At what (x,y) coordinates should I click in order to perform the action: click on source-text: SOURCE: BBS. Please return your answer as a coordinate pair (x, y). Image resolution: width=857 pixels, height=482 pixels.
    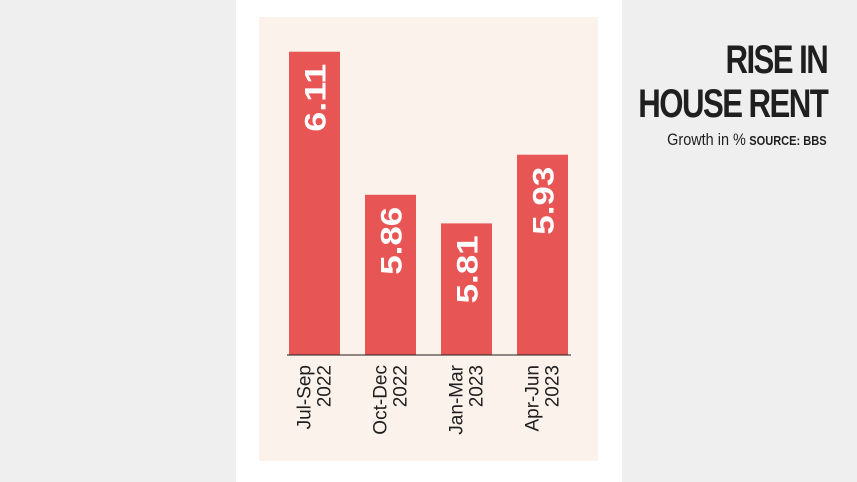
    Looking at the image, I should click on (788, 140).